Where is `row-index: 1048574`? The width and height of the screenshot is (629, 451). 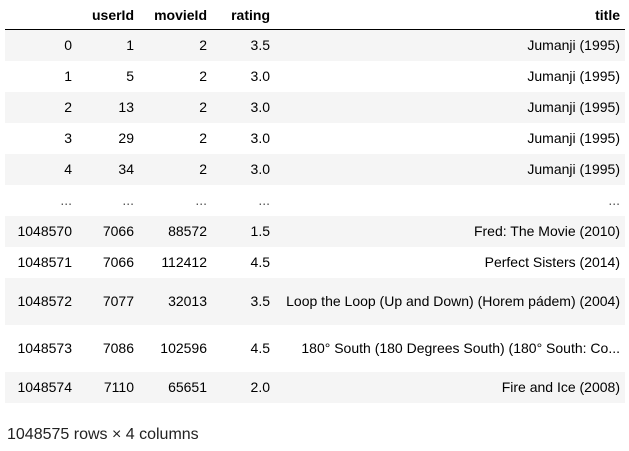
row-index: 1048574 is located at coordinates (44, 387).